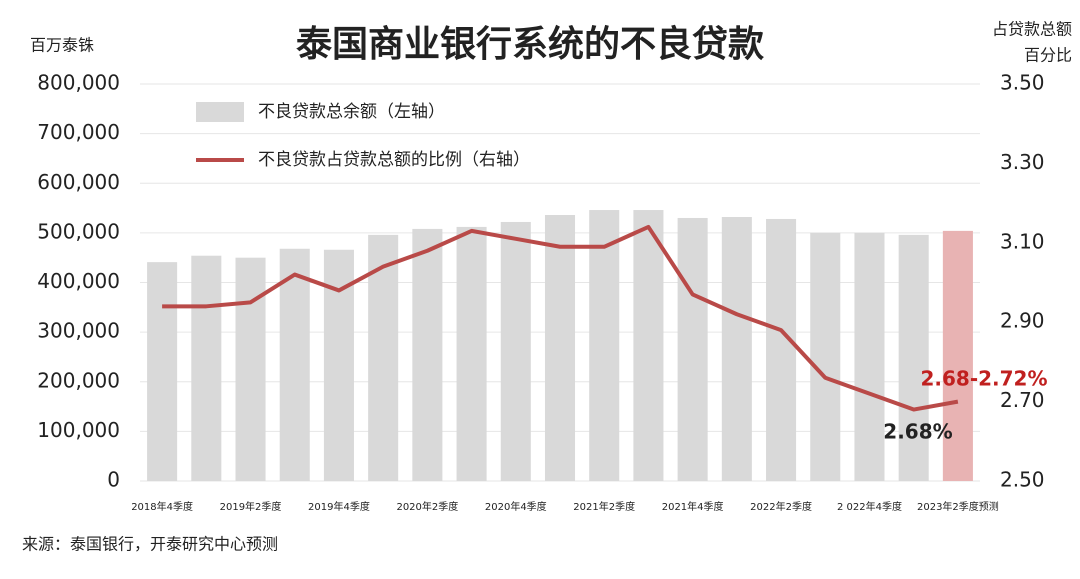  Describe the element at coordinates (62, 45) in the screenshot. I see `y-axis-label: 百万泰铢` at that location.